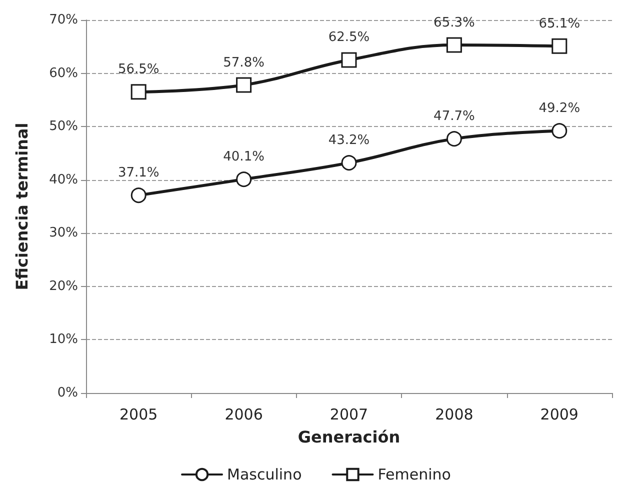 The height and width of the screenshot is (491, 632). Describe the element at coordinates (454, 116) in the screenshot. I see `data-label: 47.7%` at that location.